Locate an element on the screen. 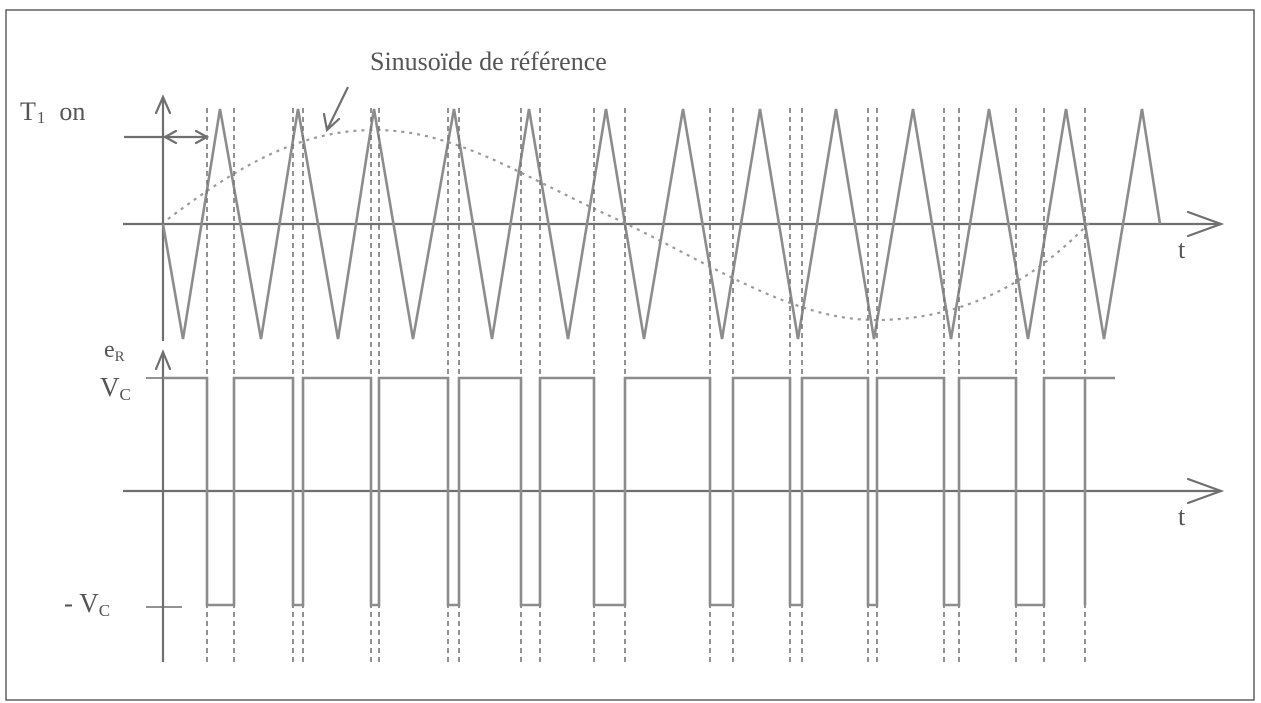 This screenshot has width=1261, height=703. top-time-axis-label: t is located at coordinates (1182, 249).